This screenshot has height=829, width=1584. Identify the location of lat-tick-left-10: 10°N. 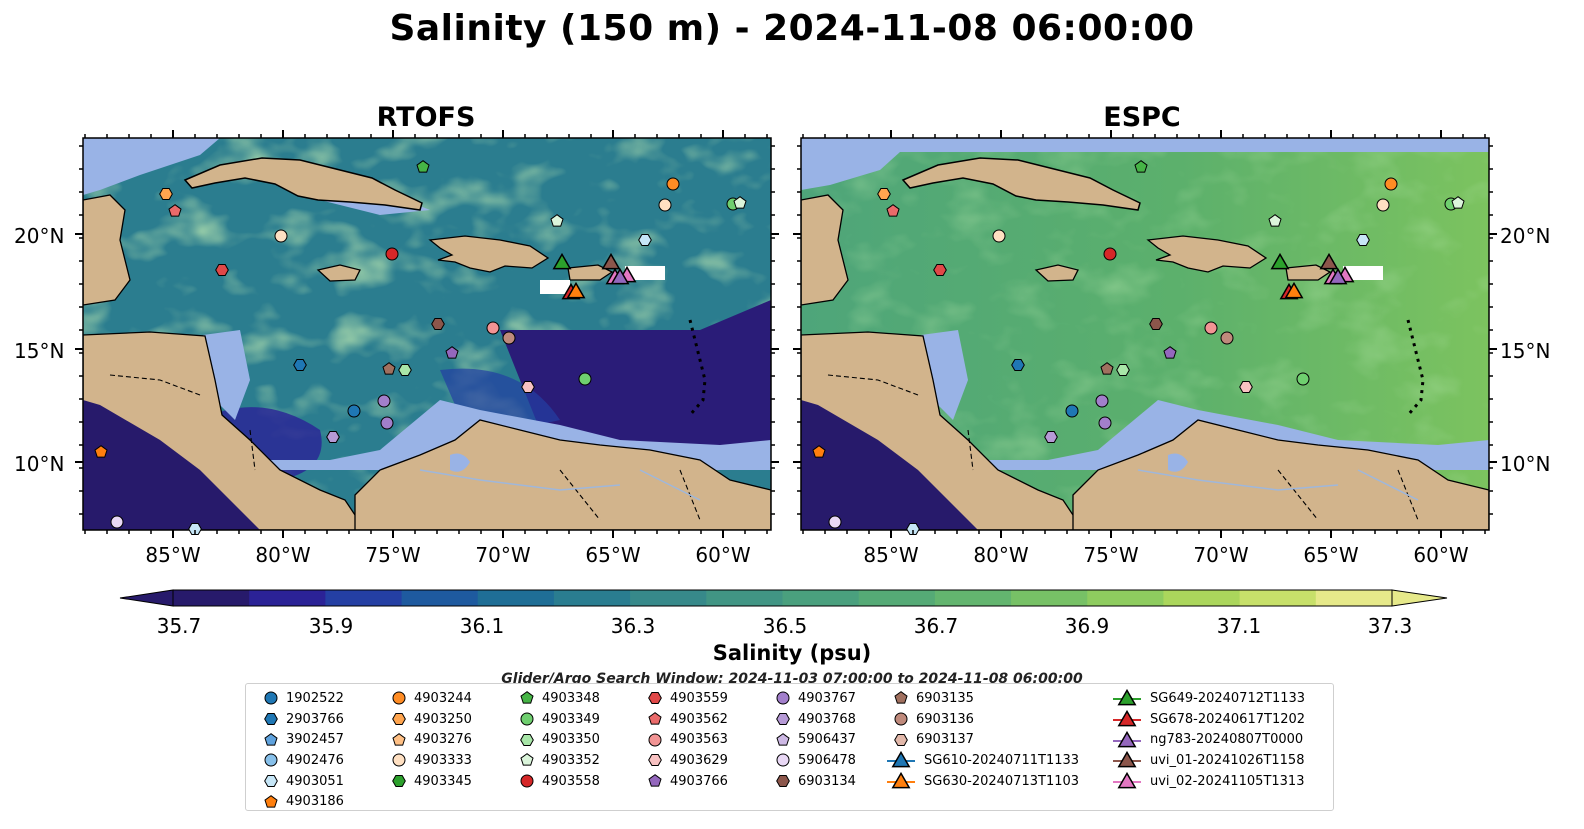
(39, 464).